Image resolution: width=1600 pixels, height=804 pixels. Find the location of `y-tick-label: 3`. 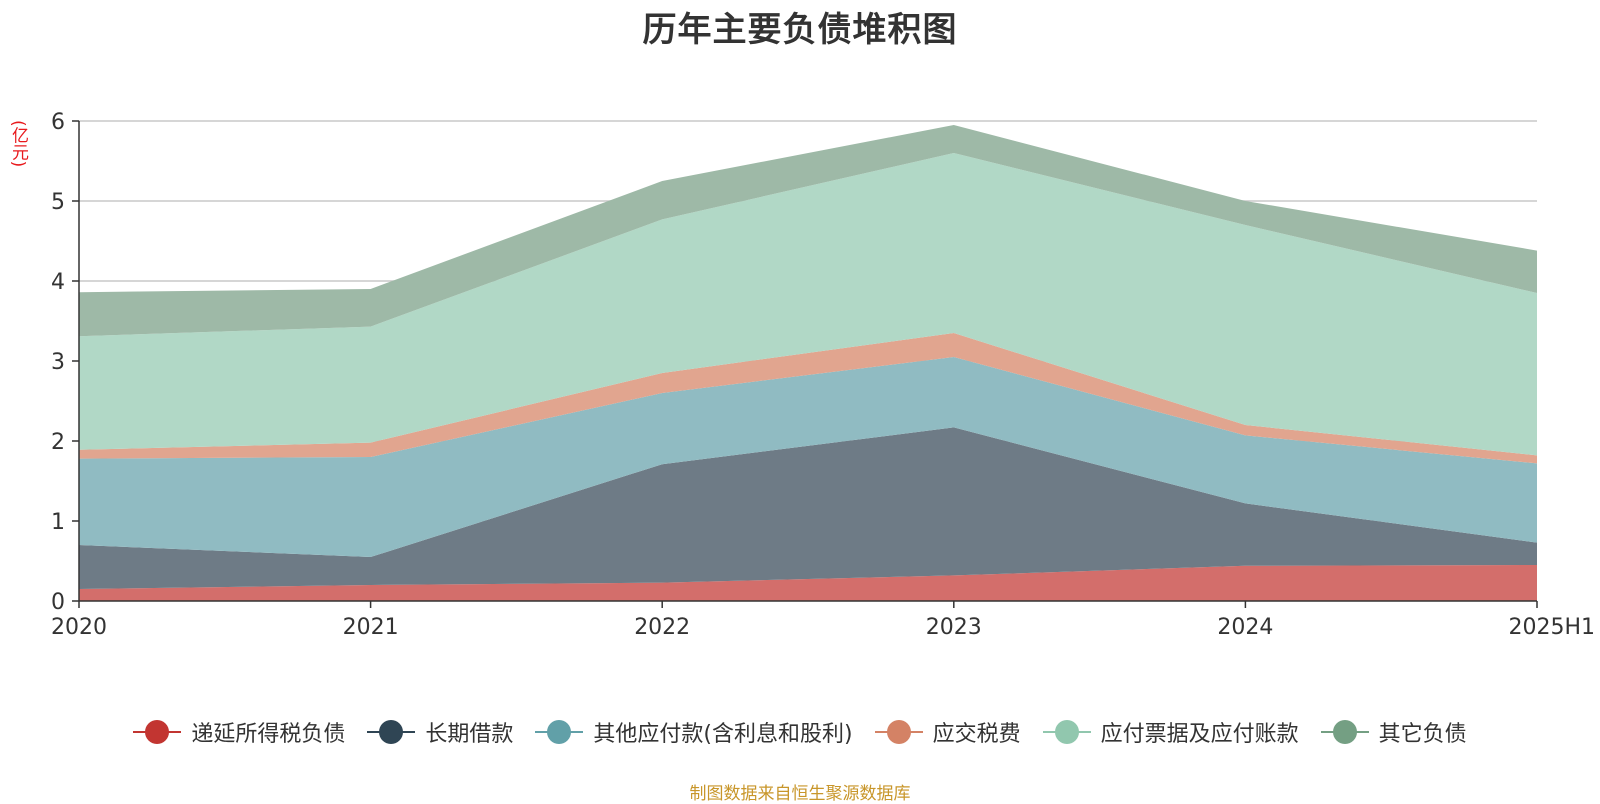

y-tick-label: 3 is located at coordinates (58, 362).